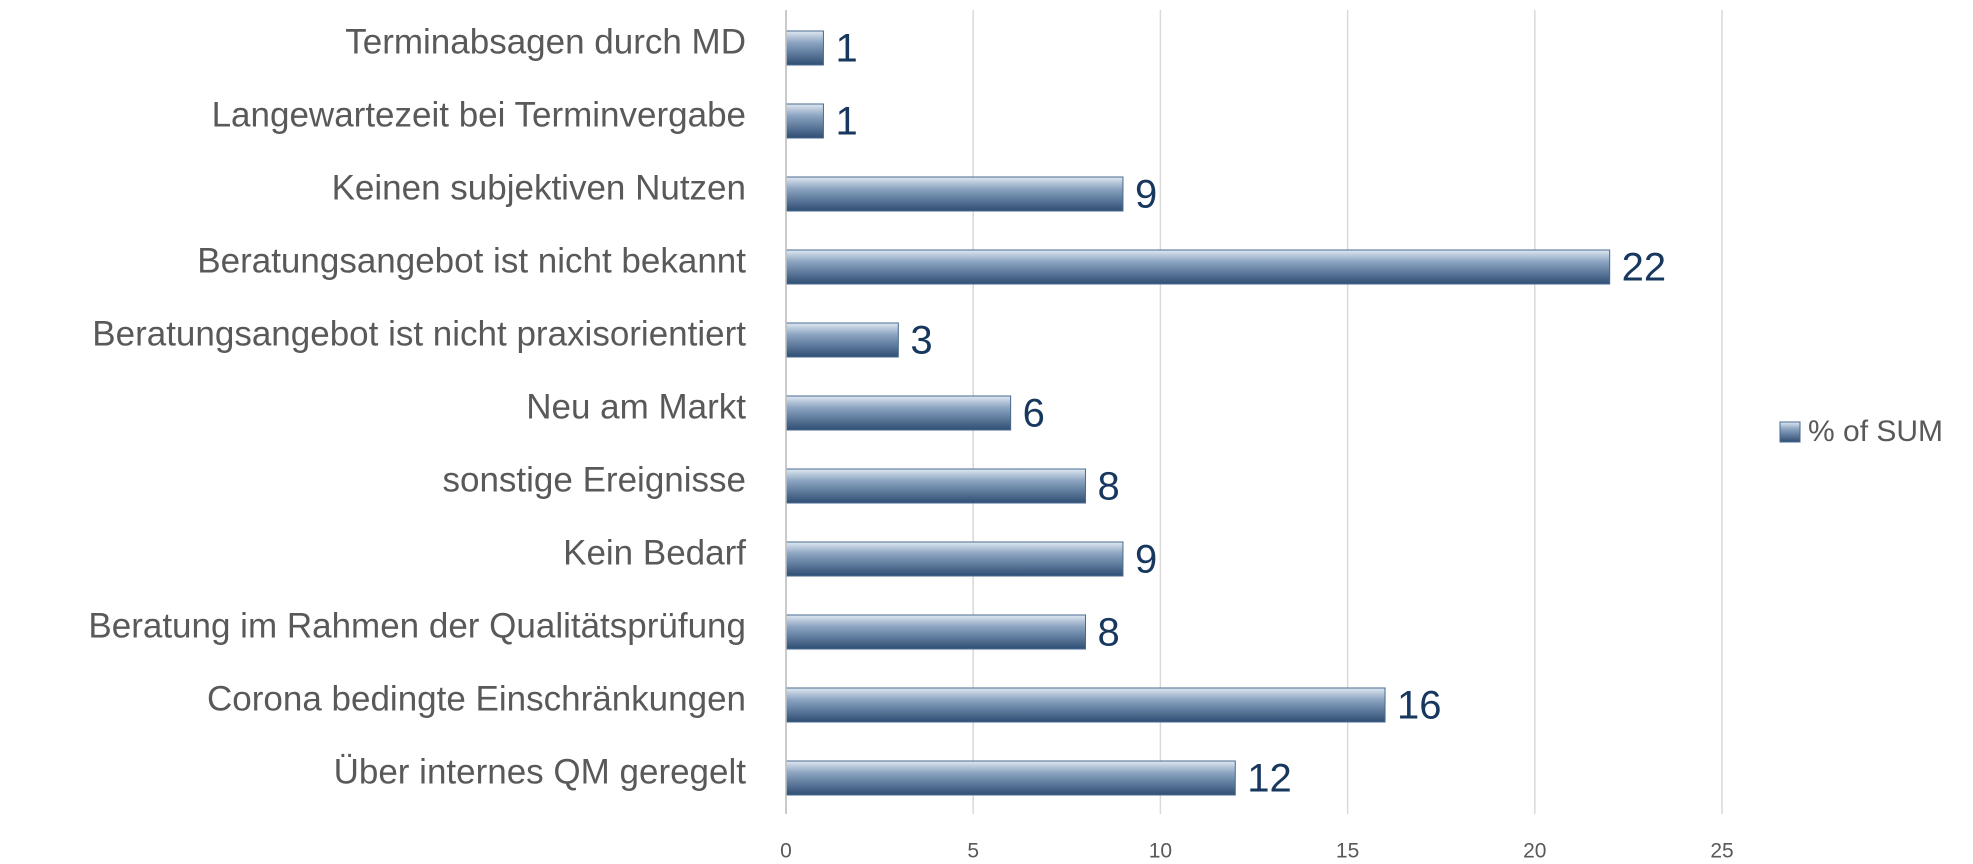 The image size is (1973, 864). I want to click on data-label: 3, so click(921, 341).